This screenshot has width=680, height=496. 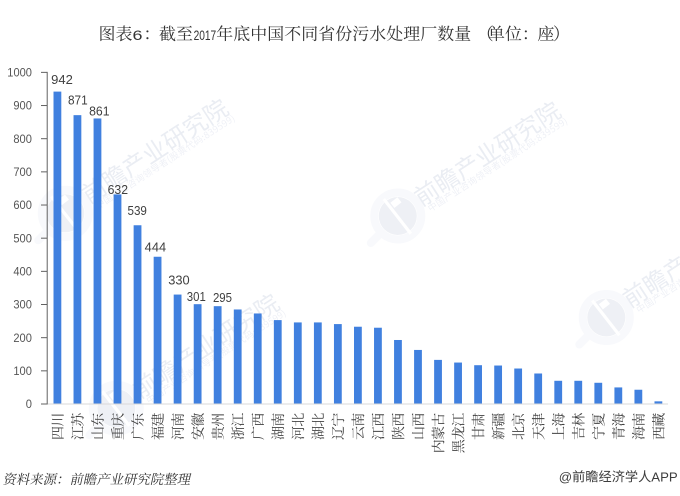 What do you see at coordinates (22, 206) in the screenshot?
I see `svg-text: 600` at bounding box center [22, 206].